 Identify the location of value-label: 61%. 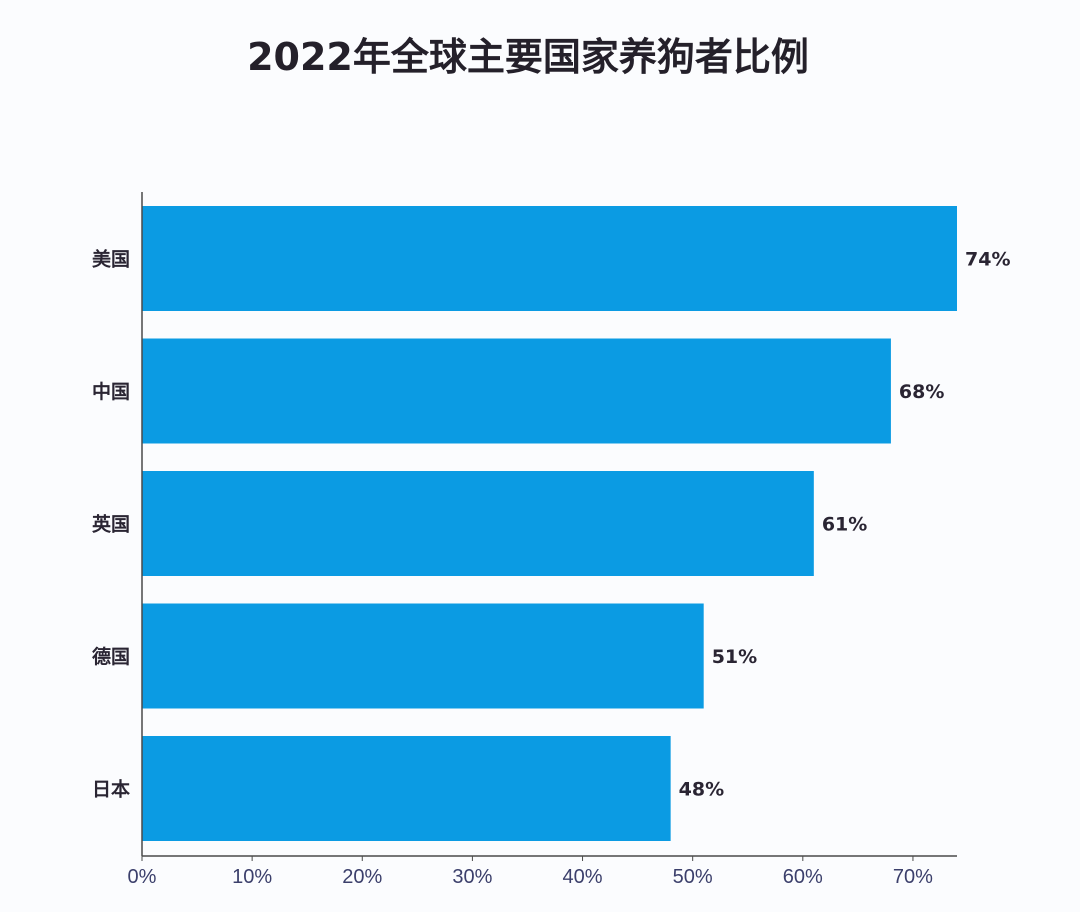
(844, 525).